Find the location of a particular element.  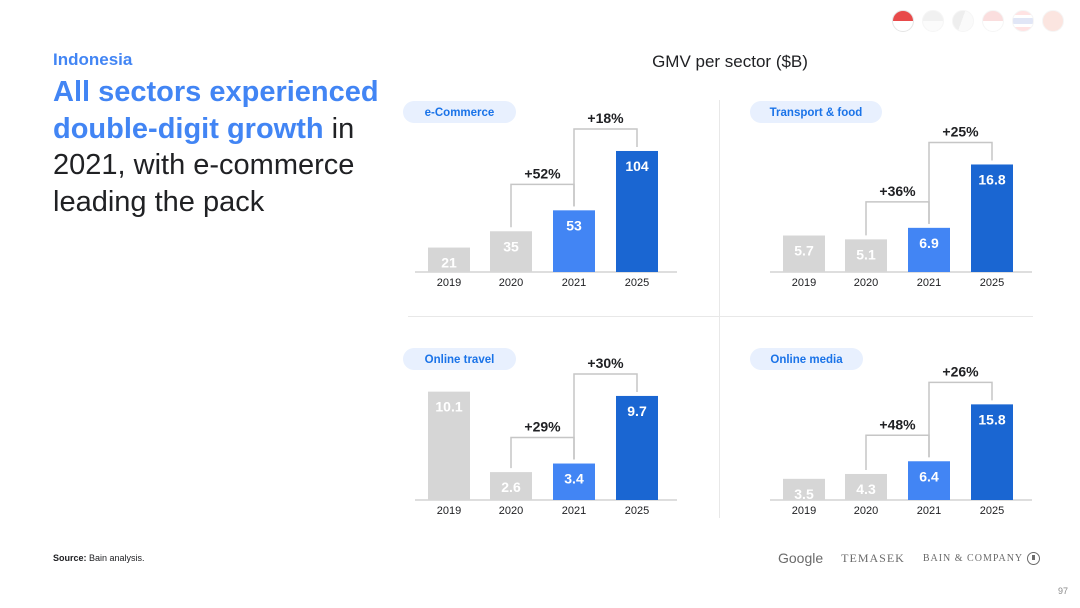

e-commerce-tick-label: 2019 is located at coordinates (449, 283).